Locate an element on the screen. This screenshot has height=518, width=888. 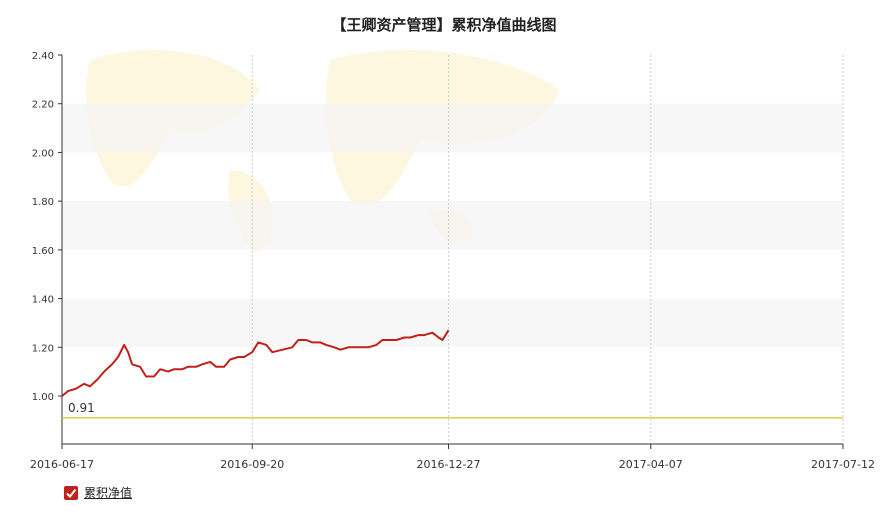
y-tick-label: 1.60 is located at coordinates (43, 251).